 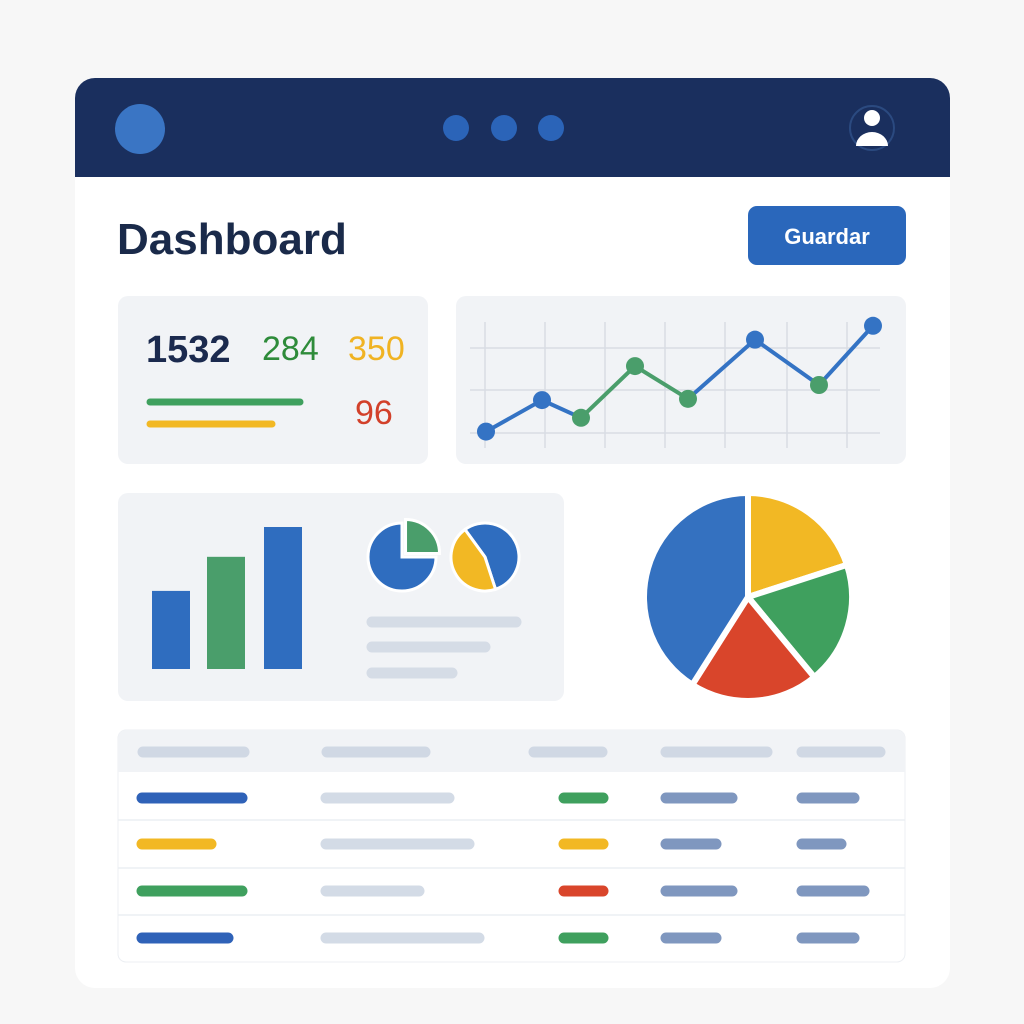 I want to click on line-panel, so click(x=681, y=380).